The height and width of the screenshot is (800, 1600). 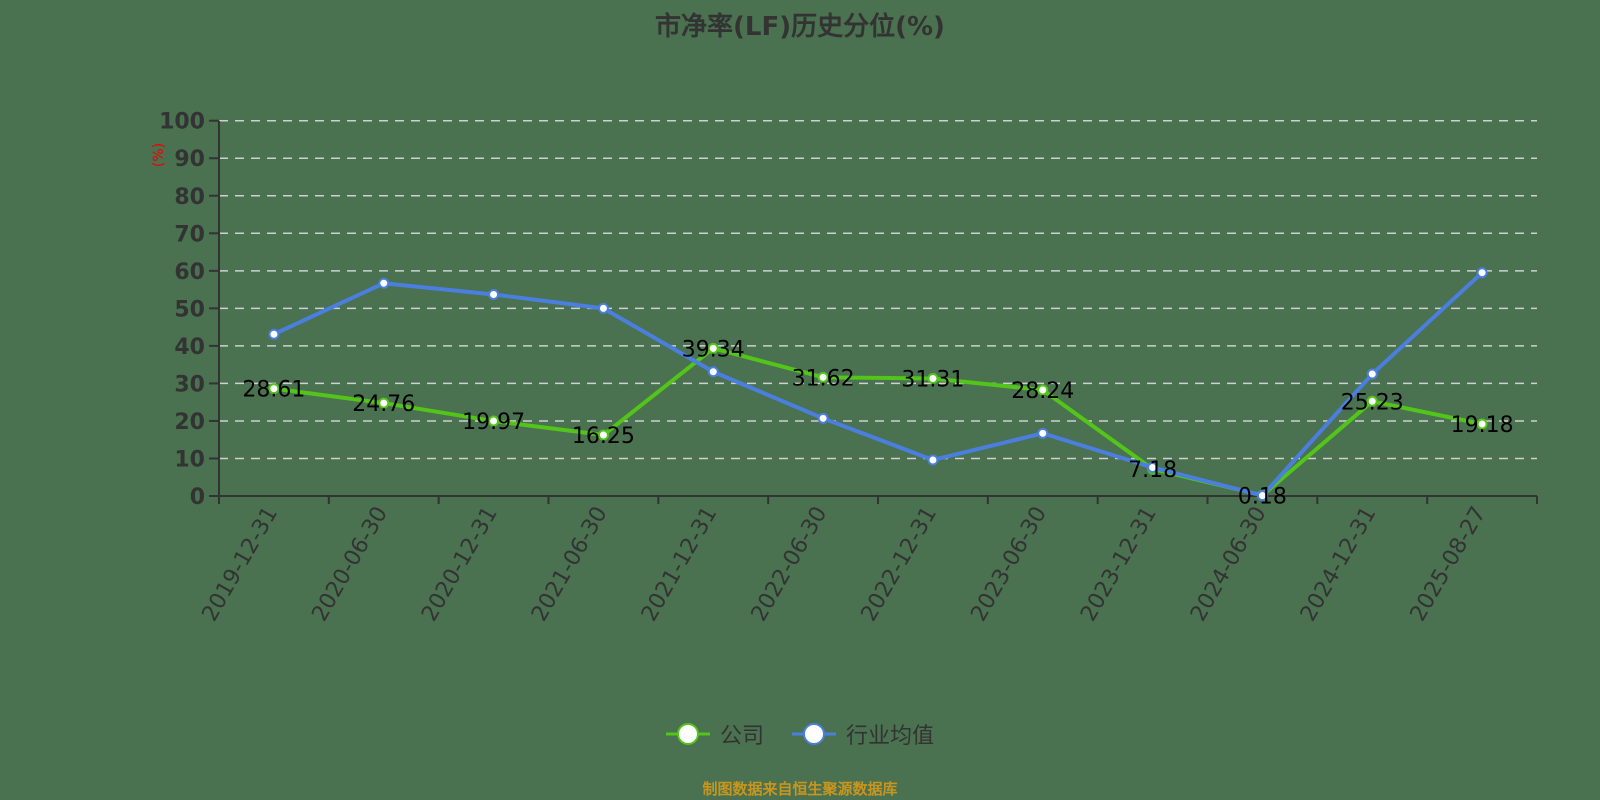 I want to click on data-label: 0.18, so click(x=1262, y=496).